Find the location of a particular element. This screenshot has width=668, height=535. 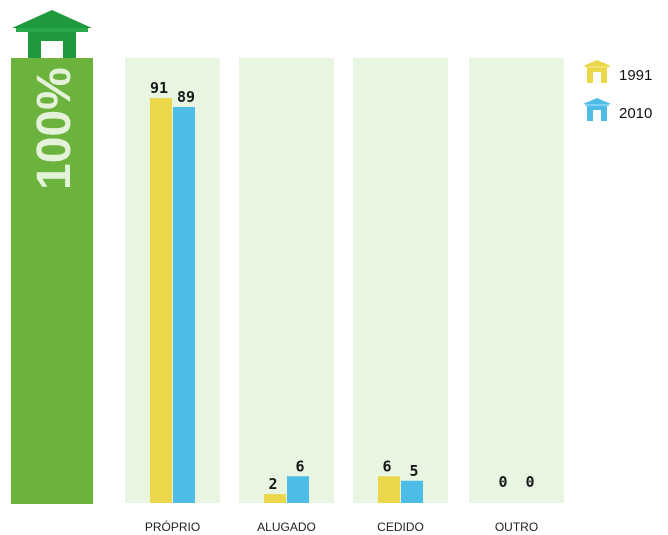

legend-label: 2010 is located at coordinates (635, 113).